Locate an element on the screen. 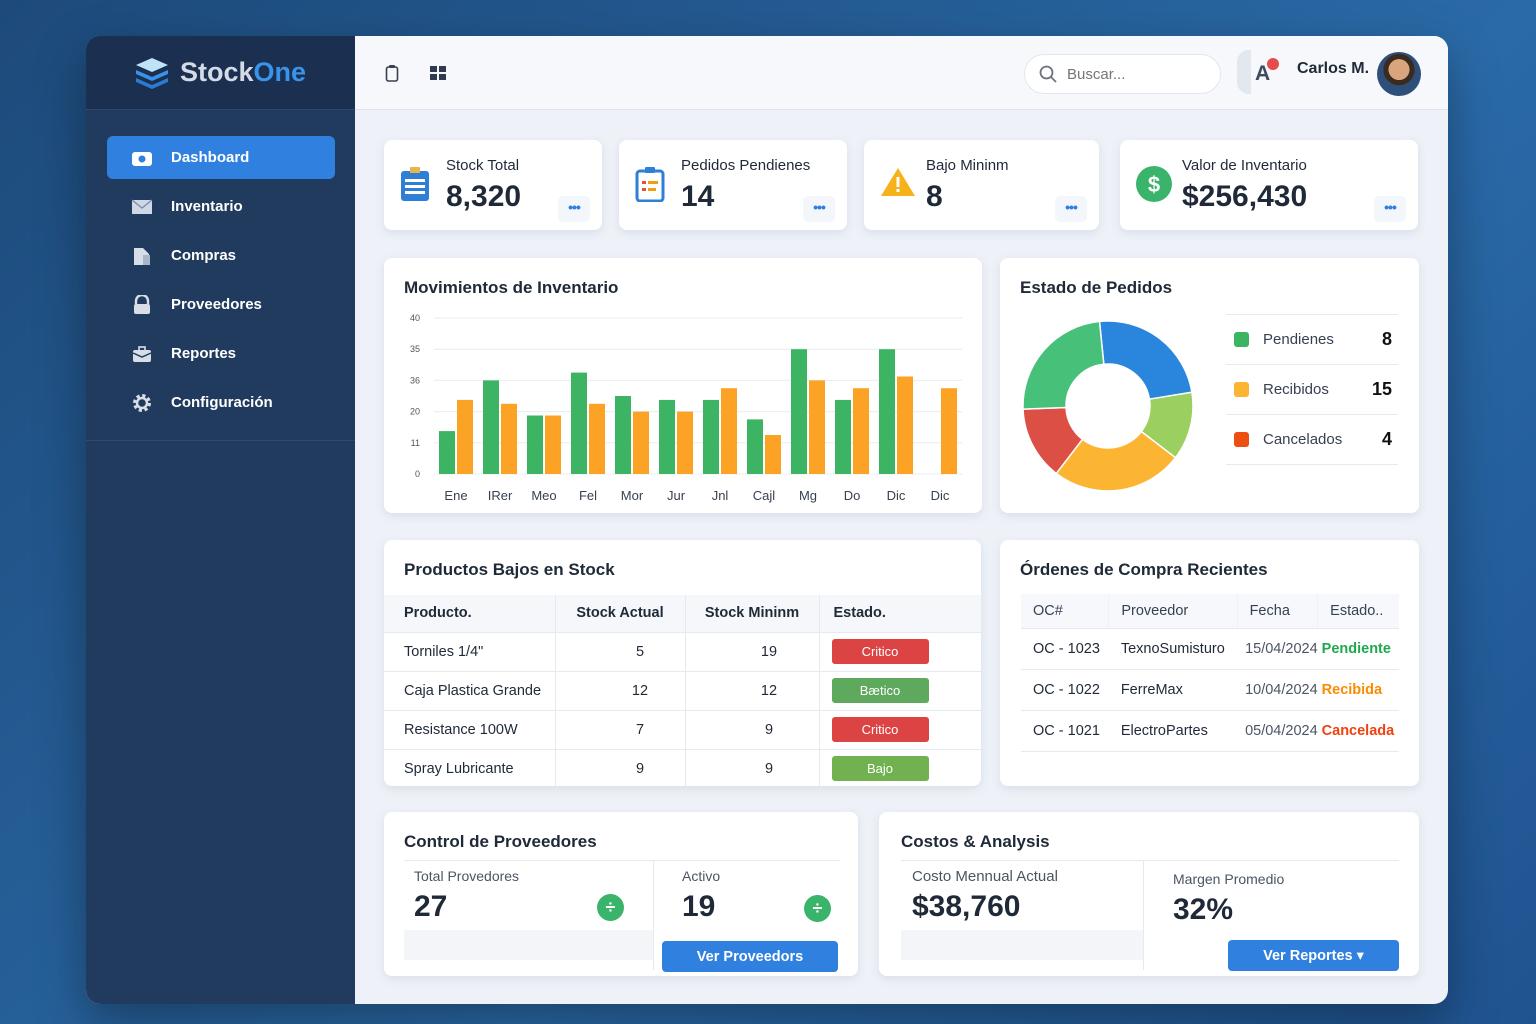 Image resolution: width=1536 pixels, height=1024 pixels. table-header: Producto. Stock Actual Stock Mininm Estado. is located at coordinates (682, 614).